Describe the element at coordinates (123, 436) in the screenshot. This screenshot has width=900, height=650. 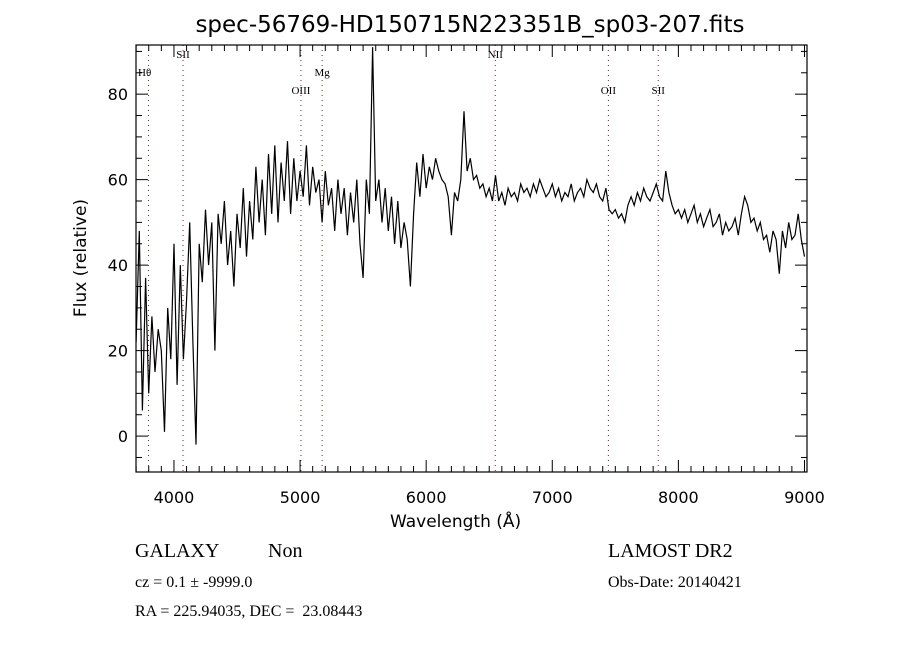
I see `y-tick-label: 0` at that location.